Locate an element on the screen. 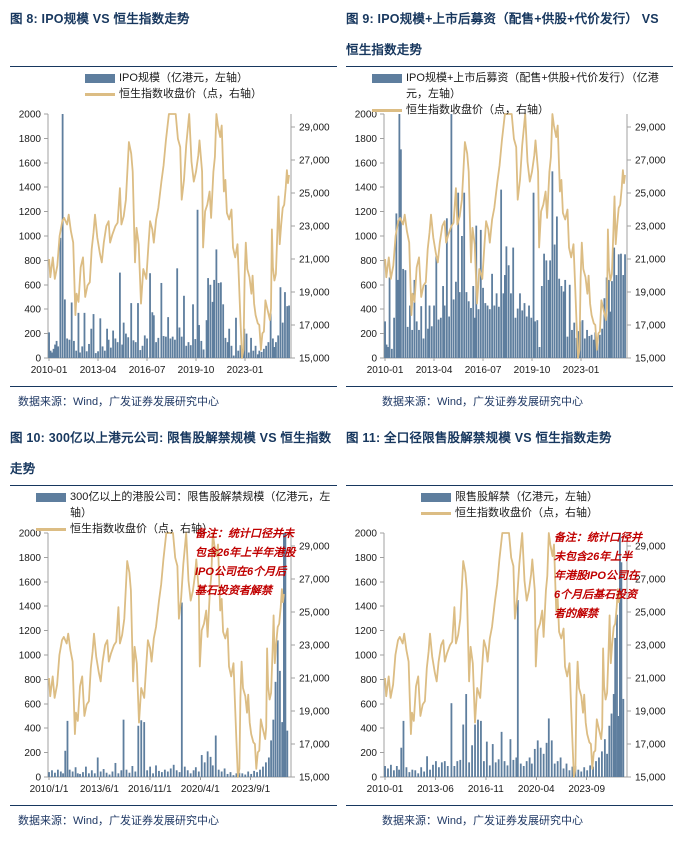 The image size is (683, 846). figure-11-legend: 限售股解禁（亿港元，左轴） 恒生指数收盘价（点，右轴） is located at coordinates (509, 507).